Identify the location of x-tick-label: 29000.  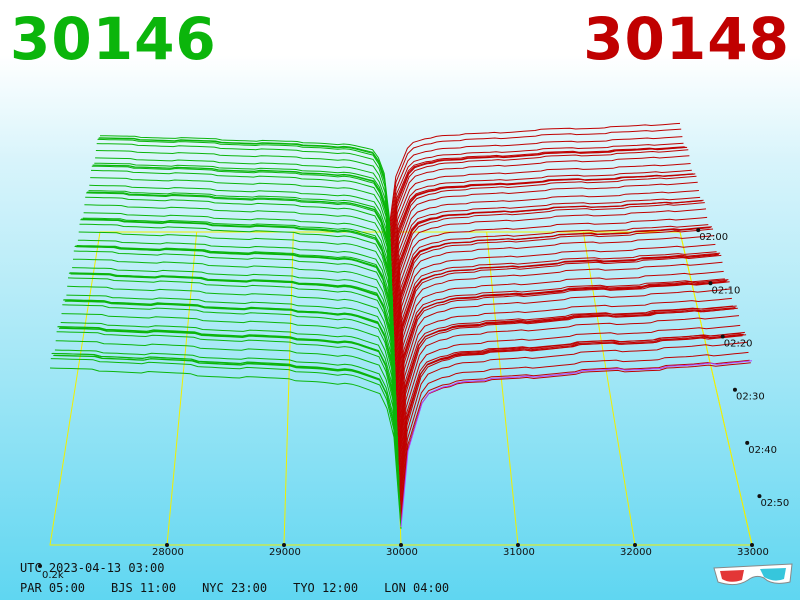
(285, 552).